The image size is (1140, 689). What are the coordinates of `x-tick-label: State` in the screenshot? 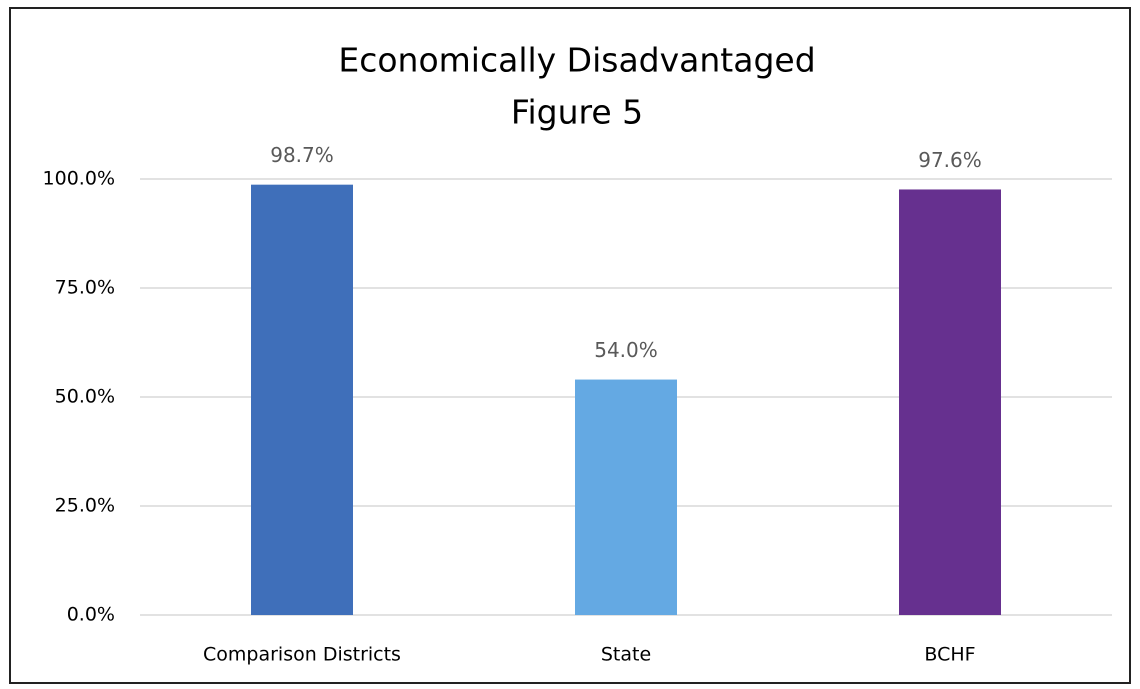 It's located at (626, 655).